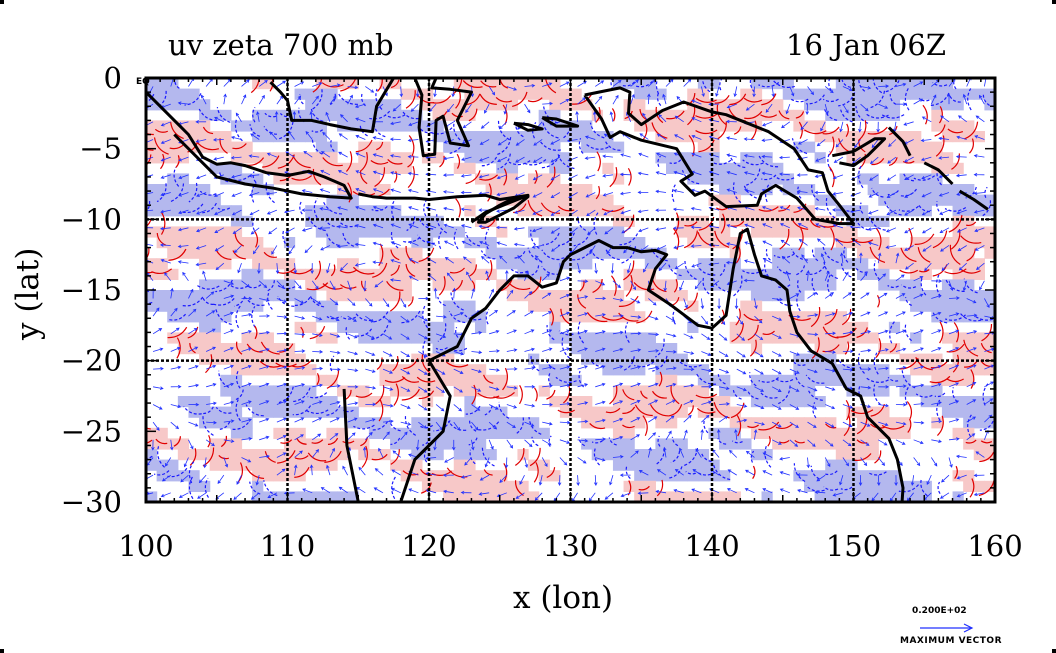  Describe the element at coordinates (249, 145) in the screenshot. I see `coastline` at that location.